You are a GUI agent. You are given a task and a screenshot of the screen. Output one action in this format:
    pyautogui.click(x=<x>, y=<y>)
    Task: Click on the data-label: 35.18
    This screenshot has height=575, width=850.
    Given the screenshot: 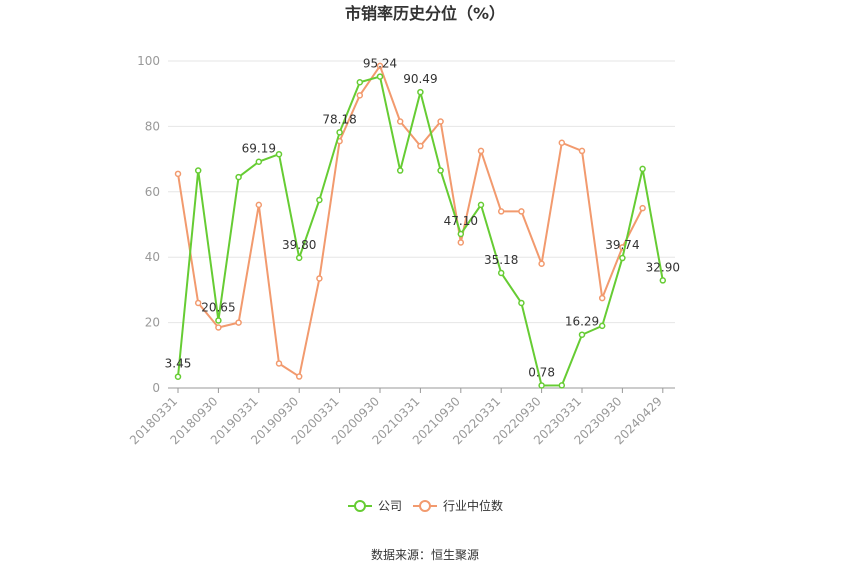 What is the action you would take?
    pyautogui.click(x=501, y=260)
    